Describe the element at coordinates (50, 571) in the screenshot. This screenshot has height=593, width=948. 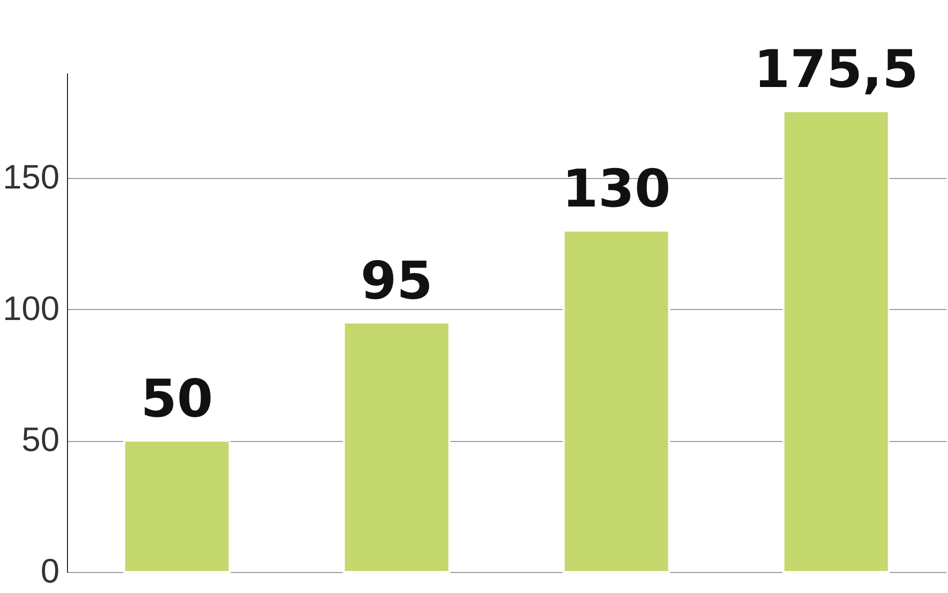
I see `y-tick-label: 0` at that location.